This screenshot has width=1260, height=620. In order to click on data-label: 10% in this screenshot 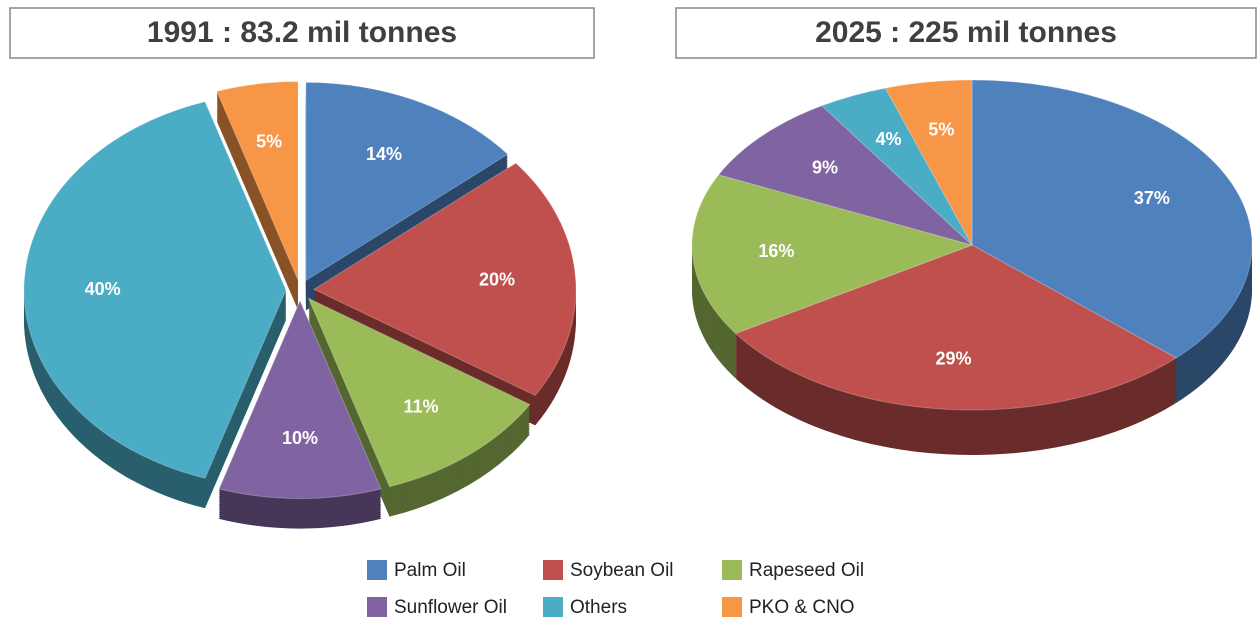, I will do `click(300, 438)`.